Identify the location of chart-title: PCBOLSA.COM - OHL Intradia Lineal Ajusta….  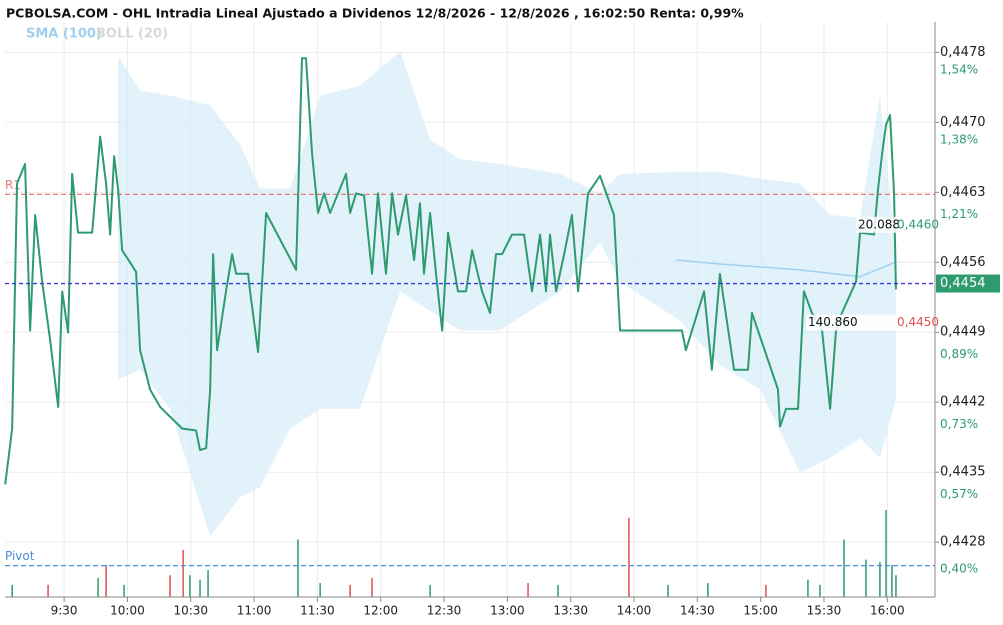
(375, 13).